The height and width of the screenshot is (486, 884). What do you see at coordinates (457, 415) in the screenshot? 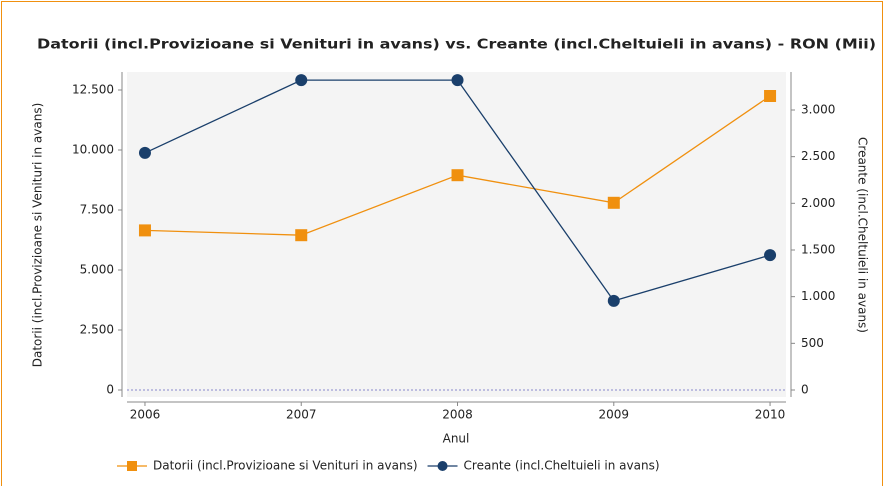
I see `x-tick-label: 2008` at bounding box center [457, 415].